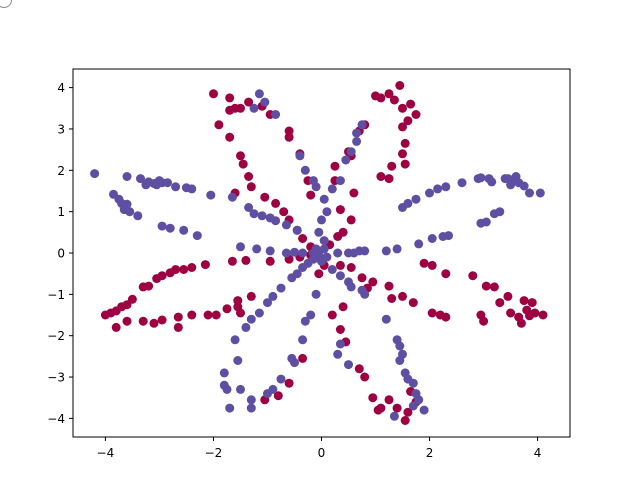 The width and height of the screenshot is (630, 479). Describe the element at coordinates (61, 212) in the screenshot. I see `y-tick-label: 1` at that location.